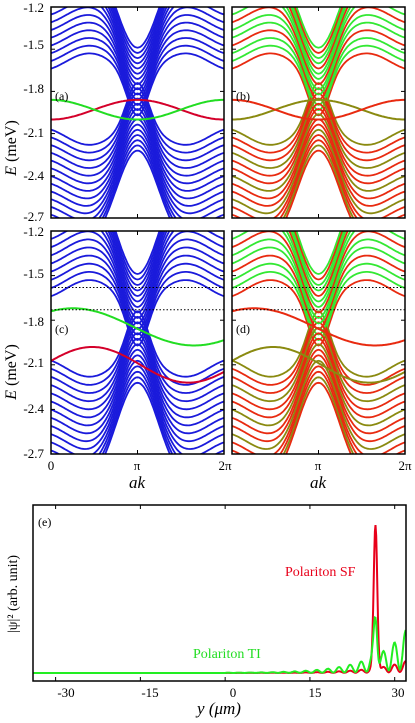  Describe the element at coordinates (33, 321) in the screenshot. I see `ytick-label: -1.8` at that location.